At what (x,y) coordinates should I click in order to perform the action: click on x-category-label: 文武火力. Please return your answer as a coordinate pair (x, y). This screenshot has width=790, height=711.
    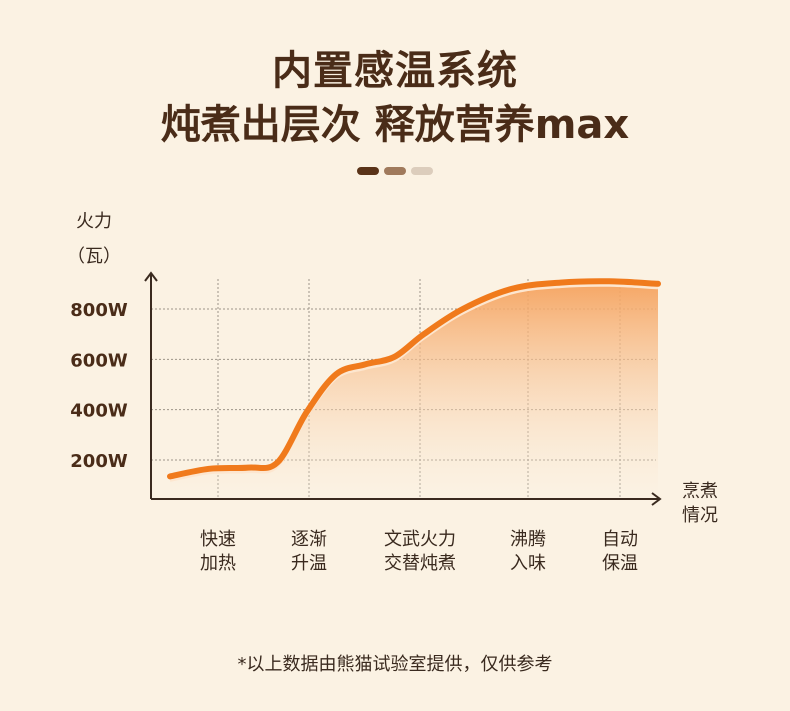
    Looking at the image, I should click on (420, 539).